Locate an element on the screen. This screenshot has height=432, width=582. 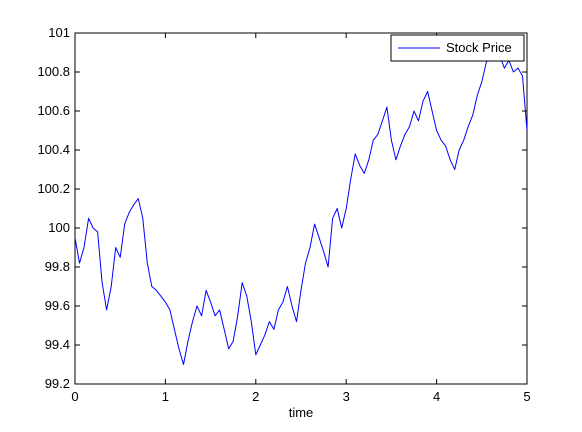
x-tick-label: 2 is located at coordinates (255, 396).